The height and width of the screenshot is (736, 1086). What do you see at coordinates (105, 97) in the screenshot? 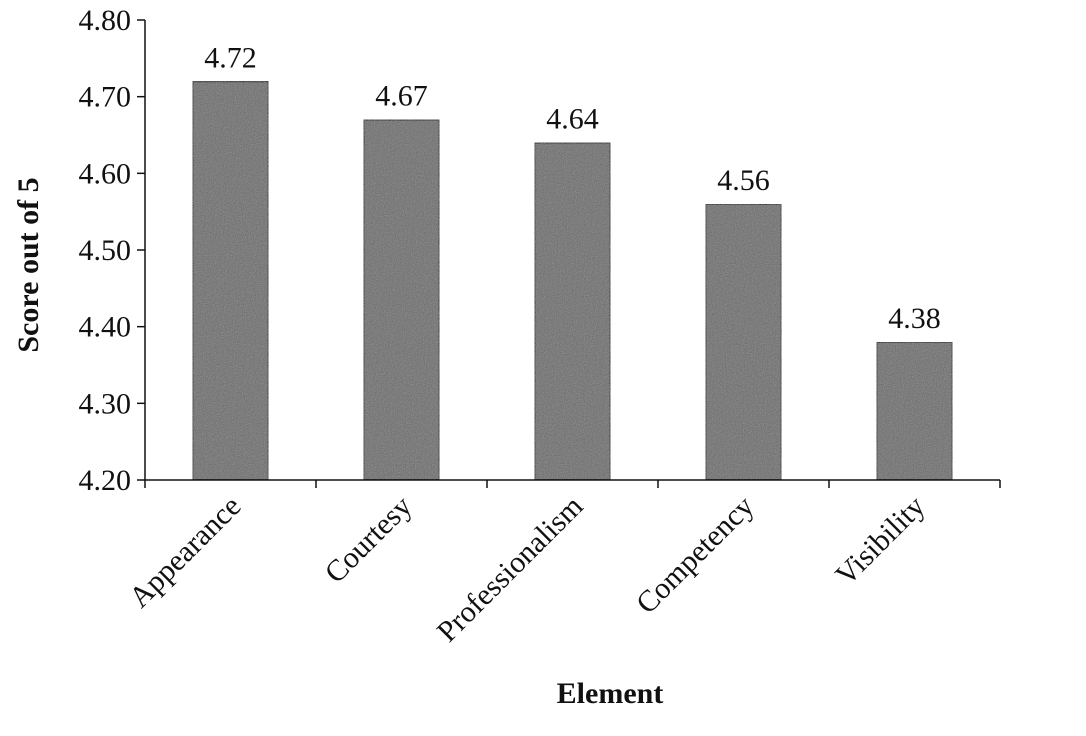
I see `y-tick-label: 4.70` at bounding box center [105, 97].